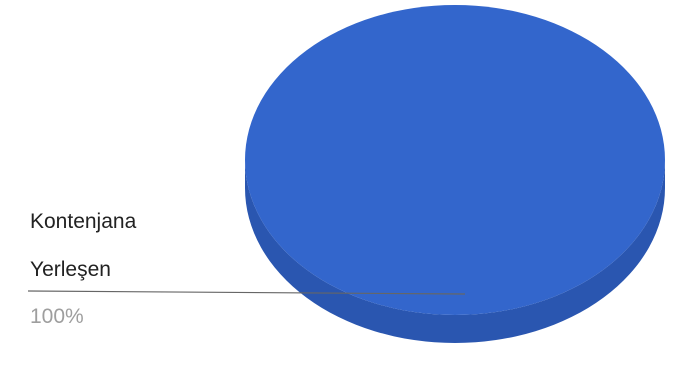 This screenshot has width=685, height=374. What do you see at coordinates (57, 316) in the screenshot?
I see `slice-percent-label: 100%` at bounding box center [57, 316].